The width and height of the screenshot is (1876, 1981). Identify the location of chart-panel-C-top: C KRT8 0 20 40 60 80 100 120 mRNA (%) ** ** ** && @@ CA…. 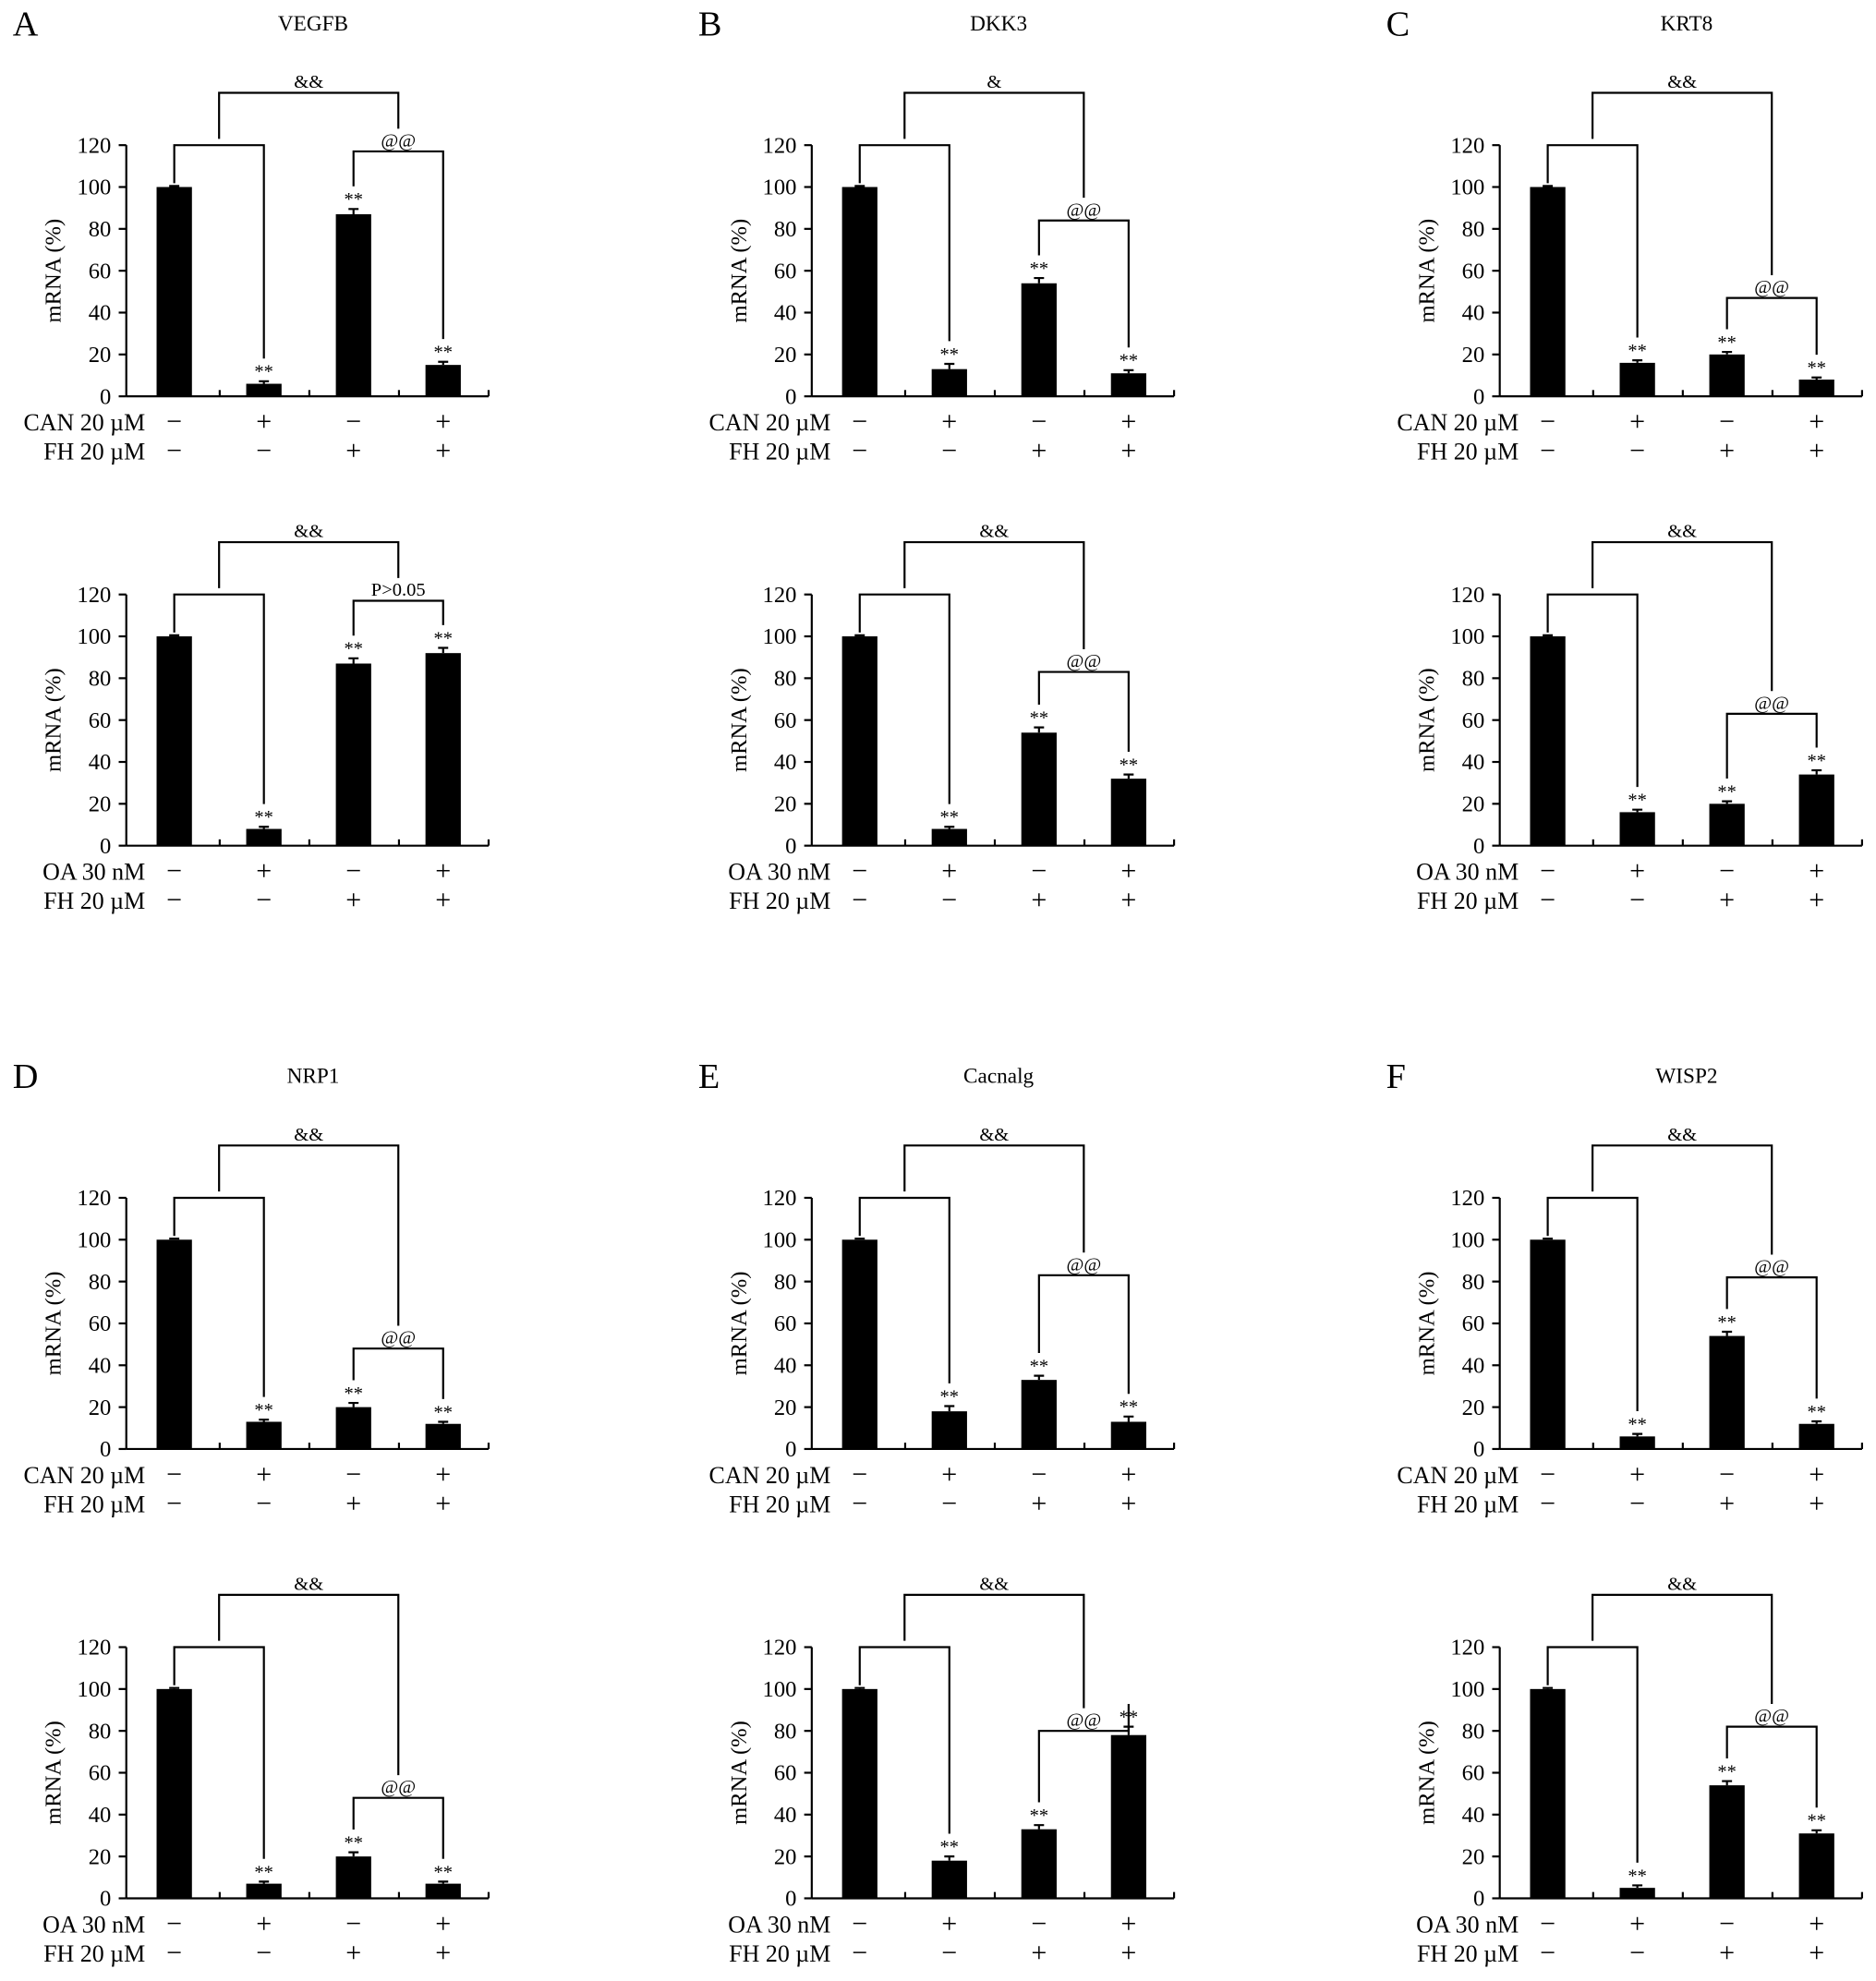
(1625, 235).